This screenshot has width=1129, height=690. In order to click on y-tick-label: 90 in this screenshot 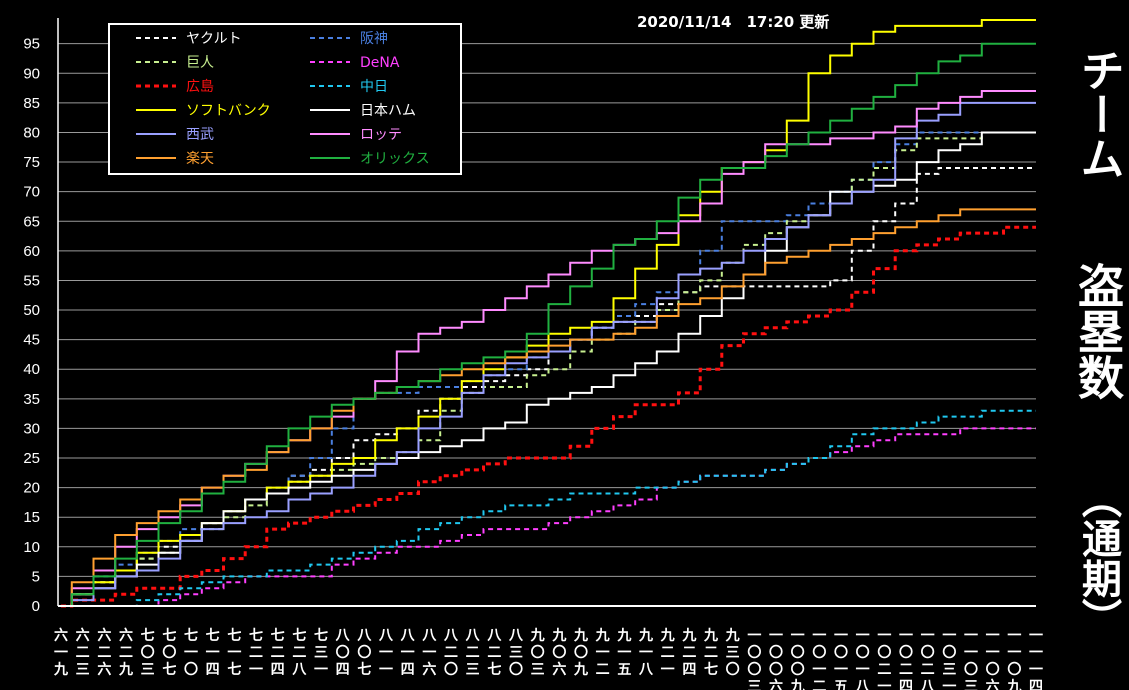, I will do `click(31, 73)`.